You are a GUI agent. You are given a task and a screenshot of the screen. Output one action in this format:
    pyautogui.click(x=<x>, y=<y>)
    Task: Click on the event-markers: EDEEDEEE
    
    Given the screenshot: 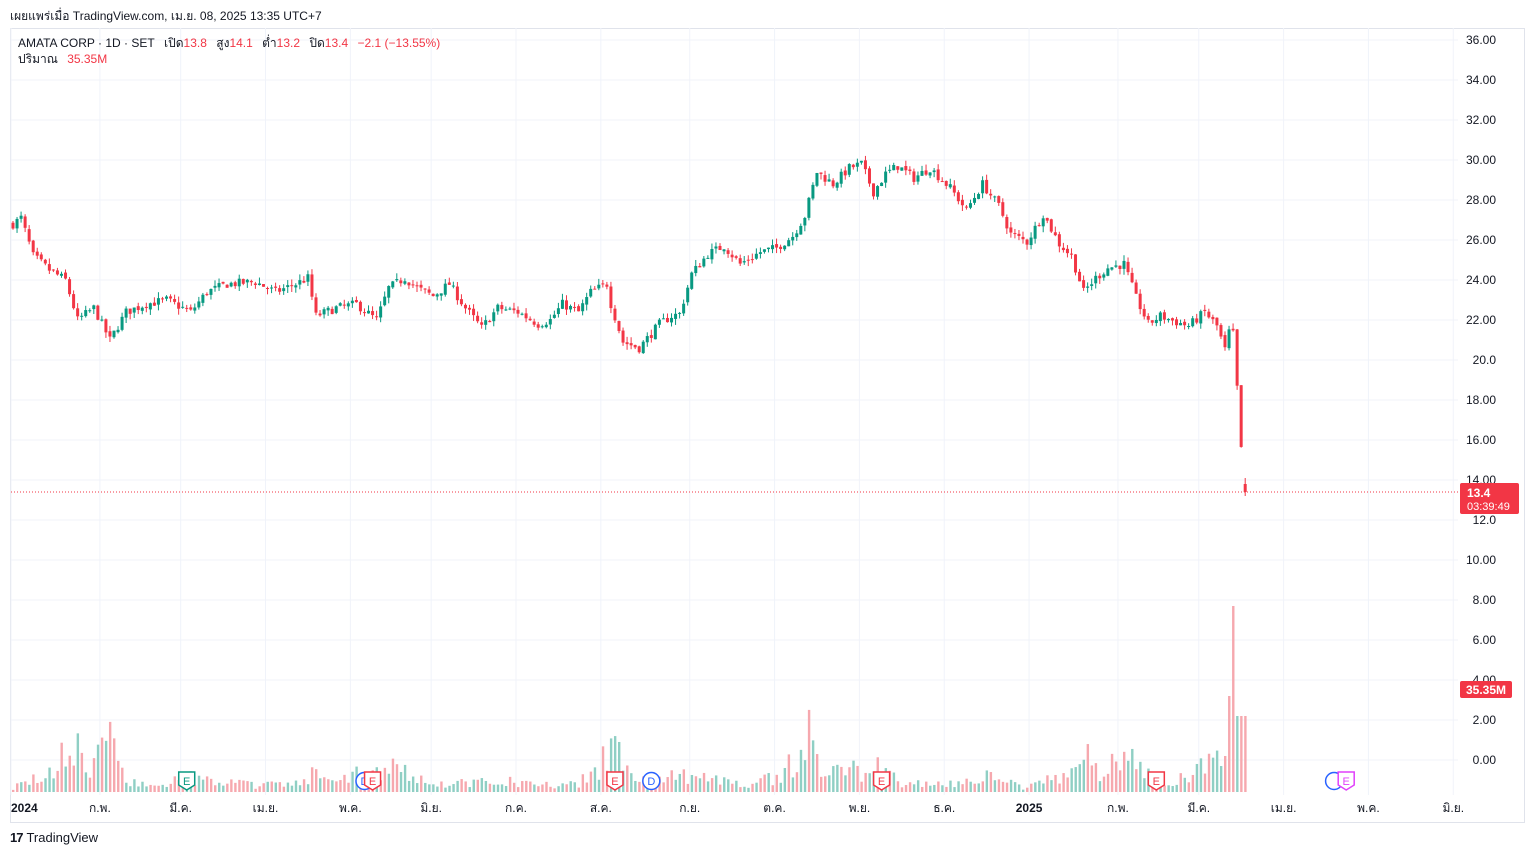 What is the action you would take?
    pyautogui.click(x=766, y=781)
    